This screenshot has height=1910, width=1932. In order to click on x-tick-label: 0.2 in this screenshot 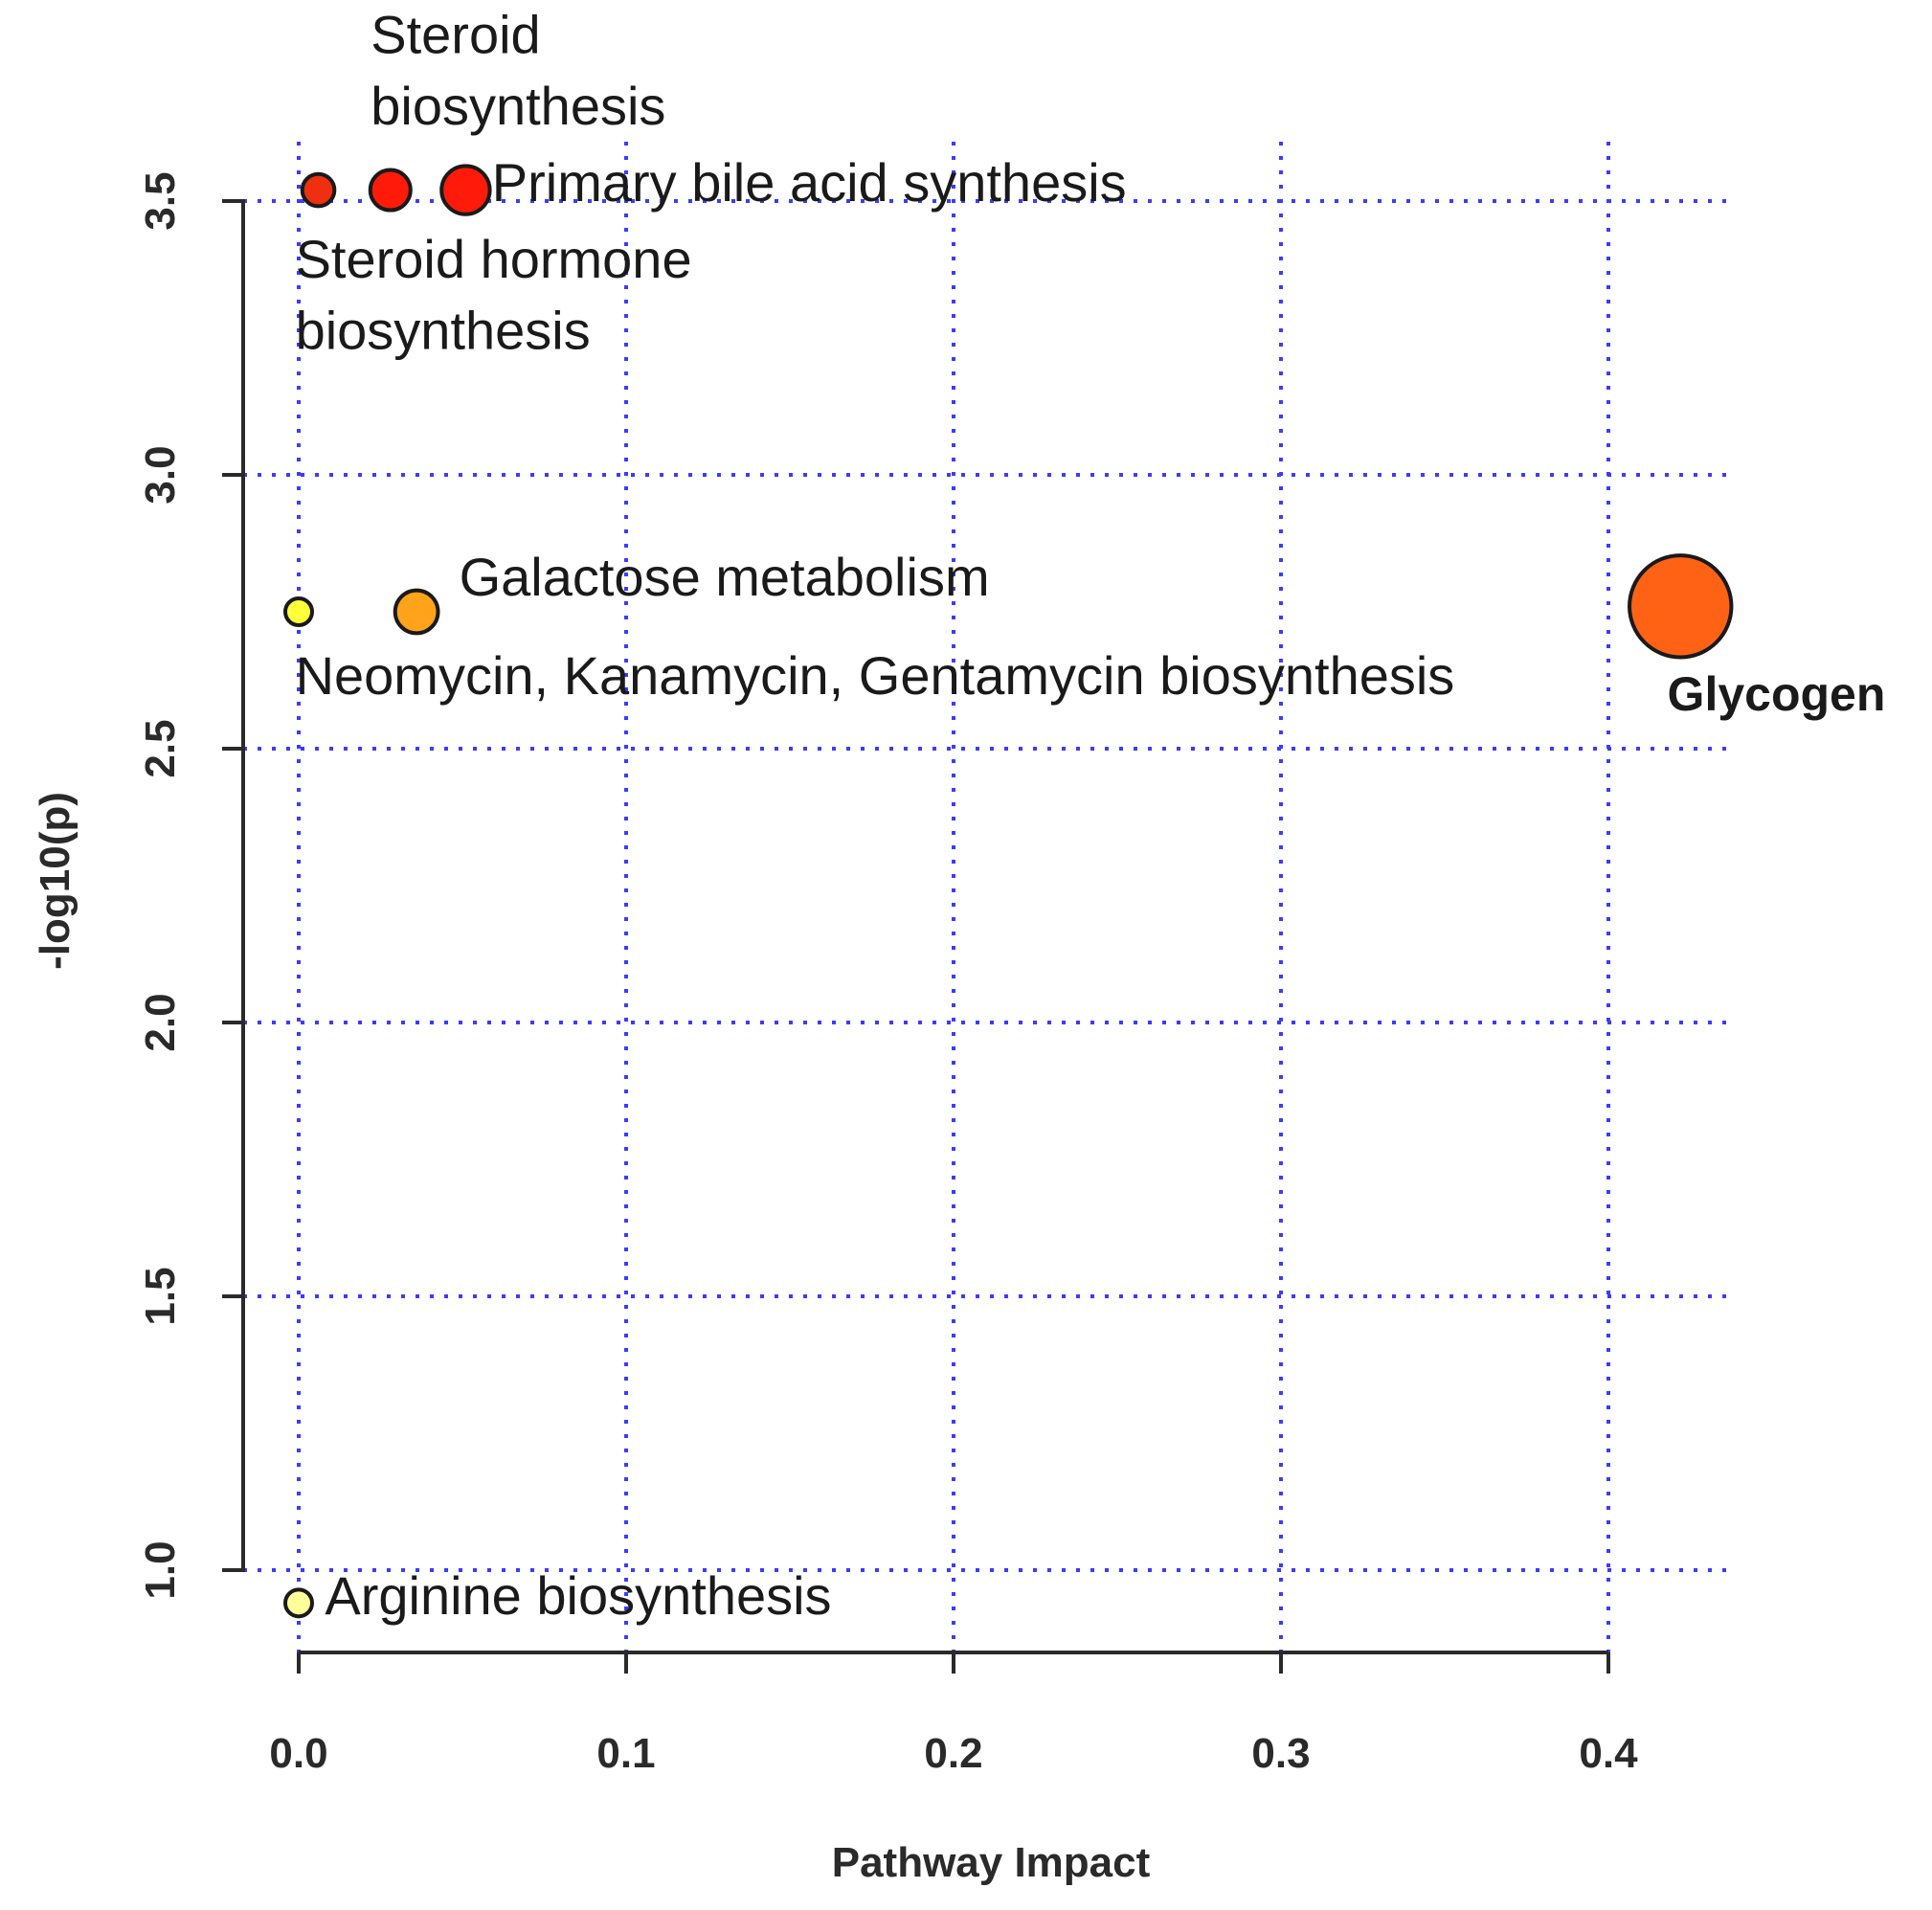, I will do `click(953, 1753)`.